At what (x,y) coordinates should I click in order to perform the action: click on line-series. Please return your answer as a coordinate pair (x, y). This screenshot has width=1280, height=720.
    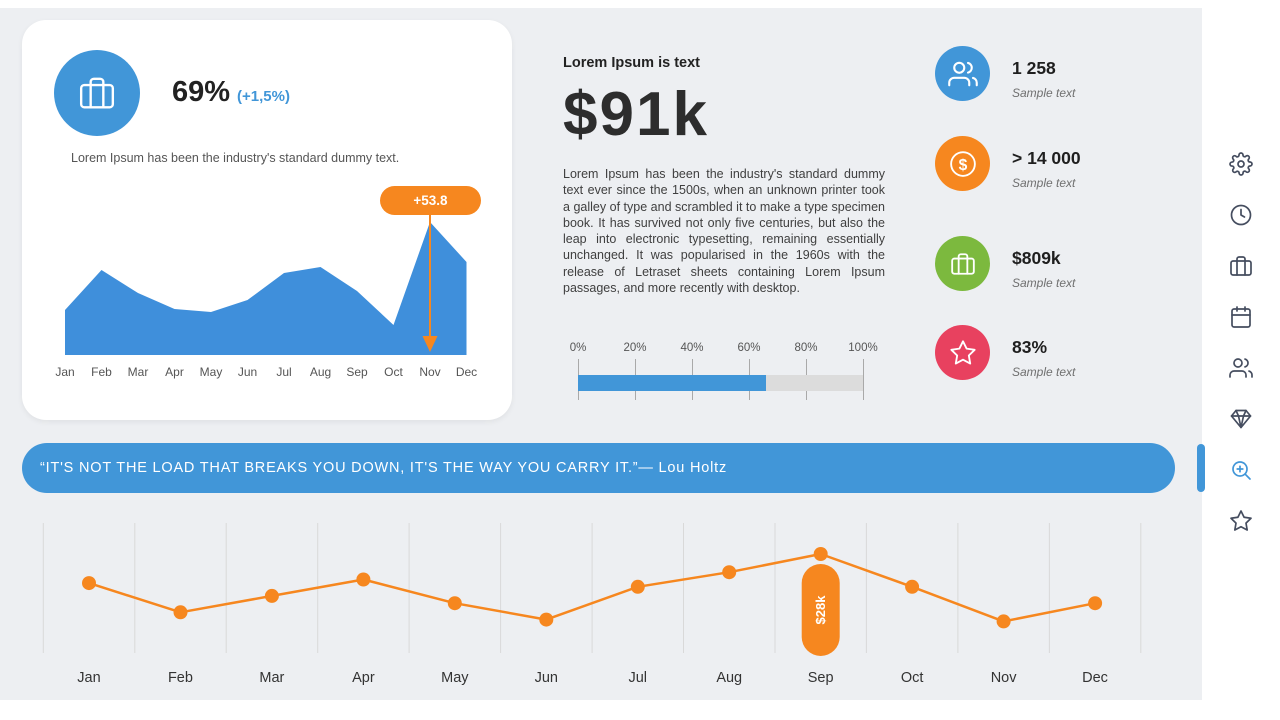
    Looking at the image, I should click on (592, 587).